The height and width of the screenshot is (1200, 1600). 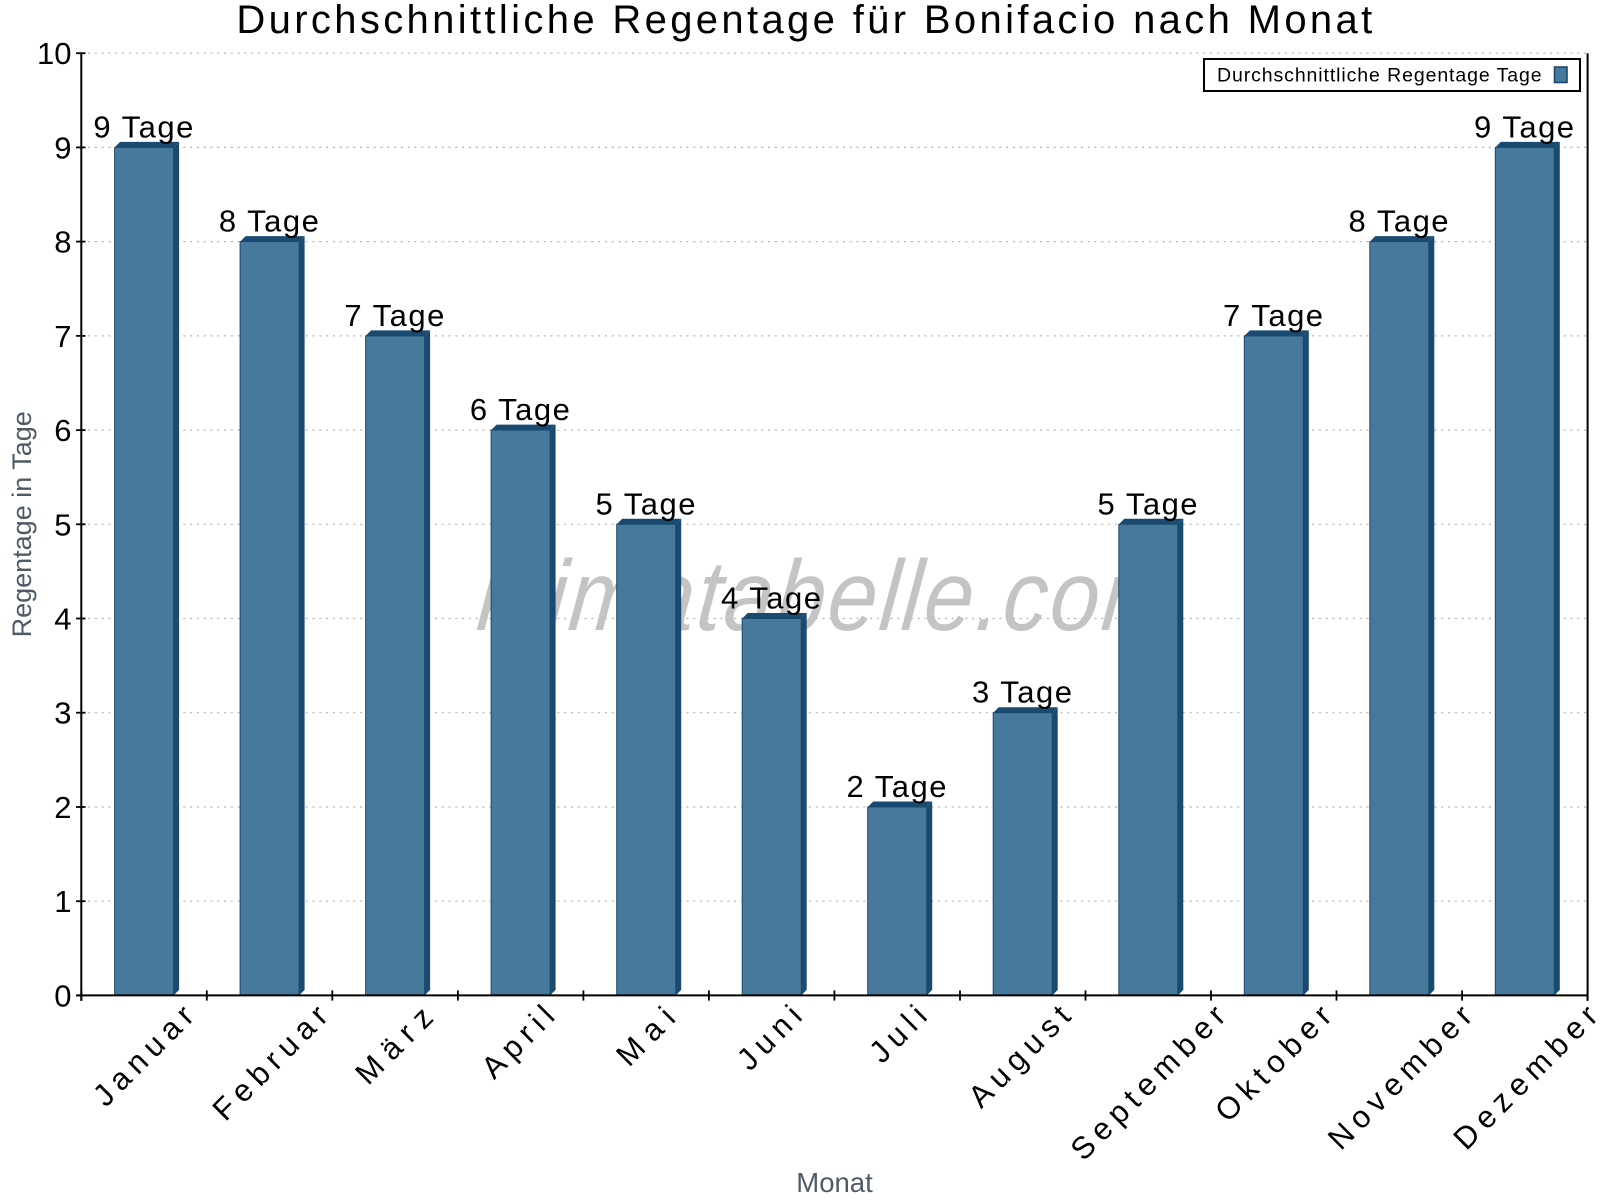 I want to click on svg-text: klimatabelle.com, so click(x=828, y=596).